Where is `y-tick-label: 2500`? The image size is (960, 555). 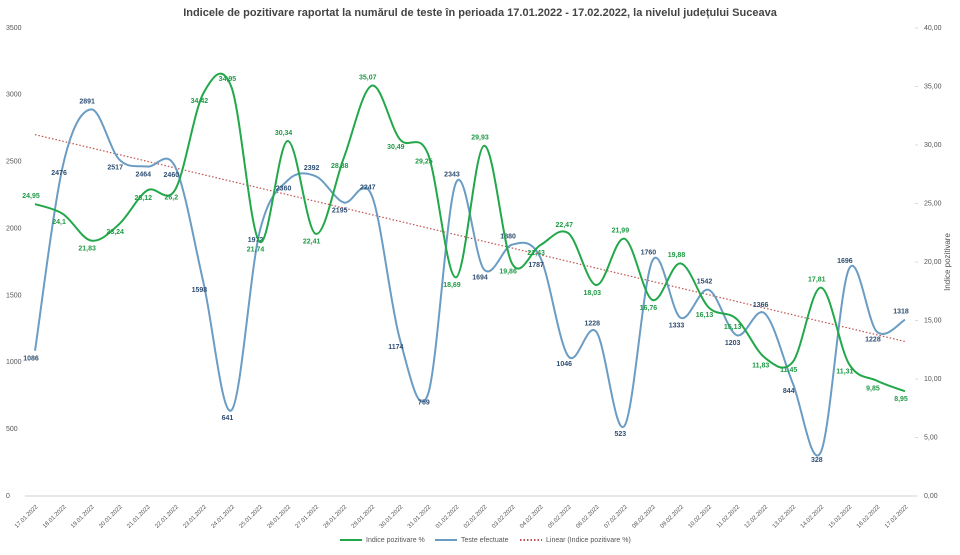 y-tick-label: 2500 is located at coordinates (14, 162).